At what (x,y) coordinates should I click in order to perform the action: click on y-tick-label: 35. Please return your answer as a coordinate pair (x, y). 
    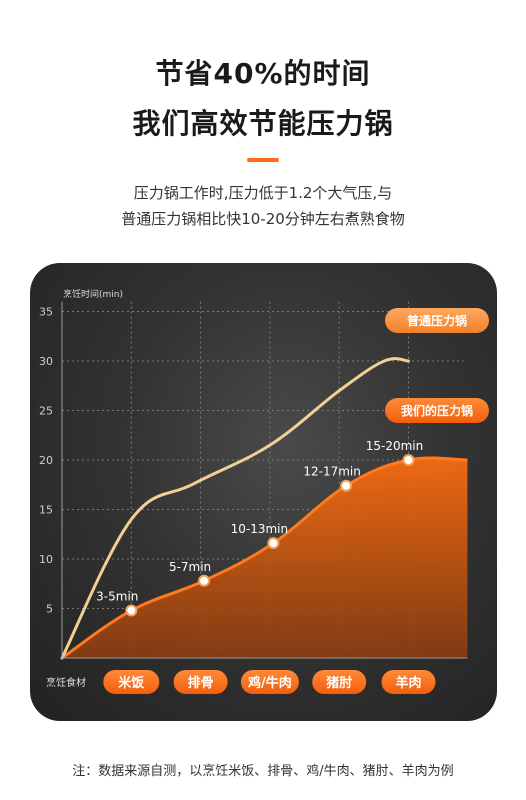
    Looking at the image, I should click on (46, 312).